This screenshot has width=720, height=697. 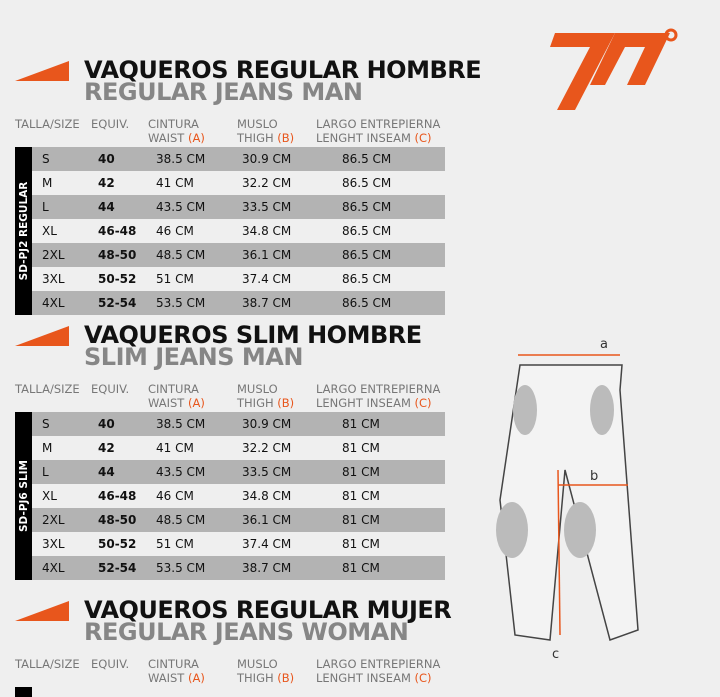 I want to click on cell: 52-54, so click(x=117, y=303).